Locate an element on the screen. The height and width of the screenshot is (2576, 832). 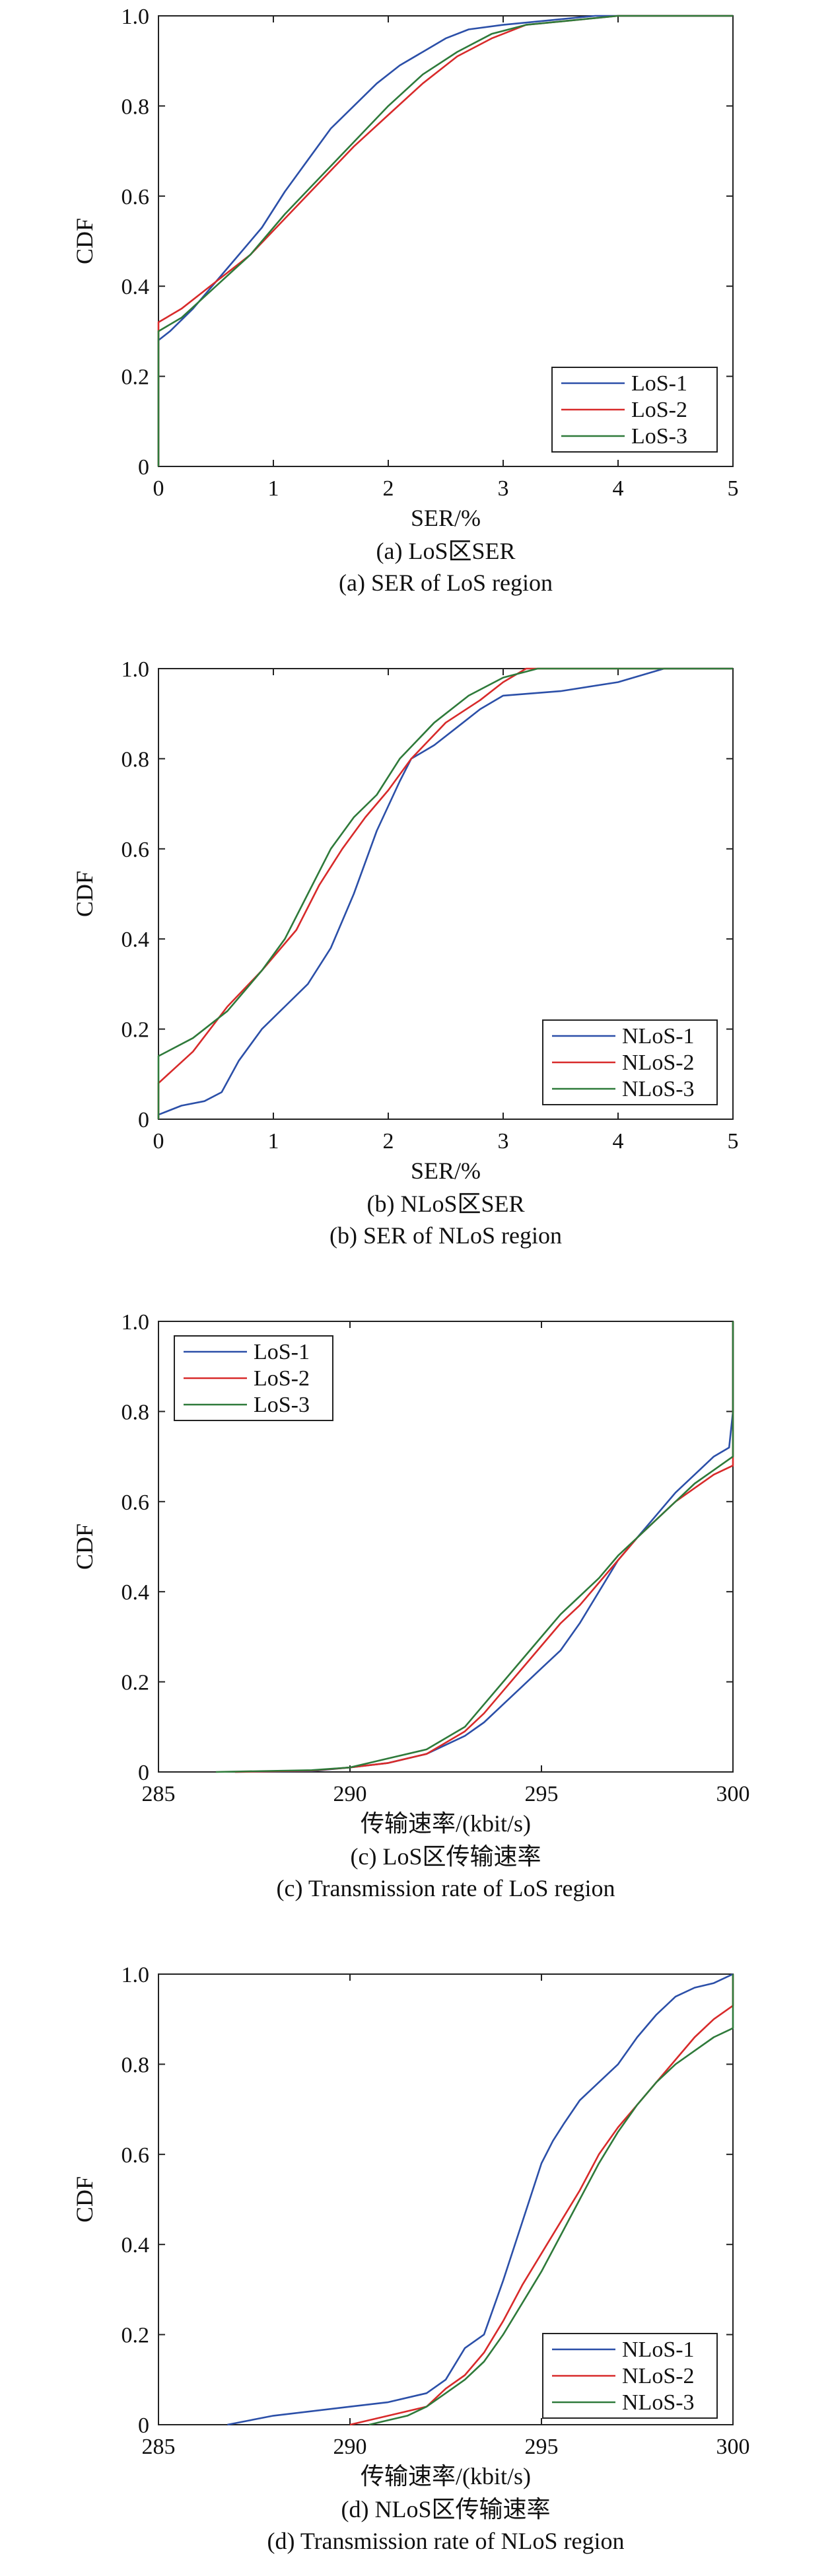
caption-chinese: (b) NLoS区SER is located at coordinates (445, 1204).